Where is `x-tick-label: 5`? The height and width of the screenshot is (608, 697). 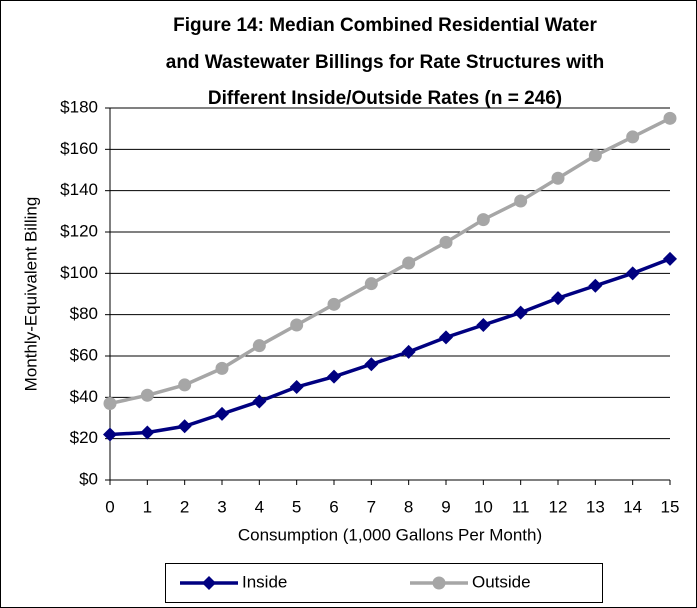
x-tick-label: 5 is located at coordinates (296, 506).